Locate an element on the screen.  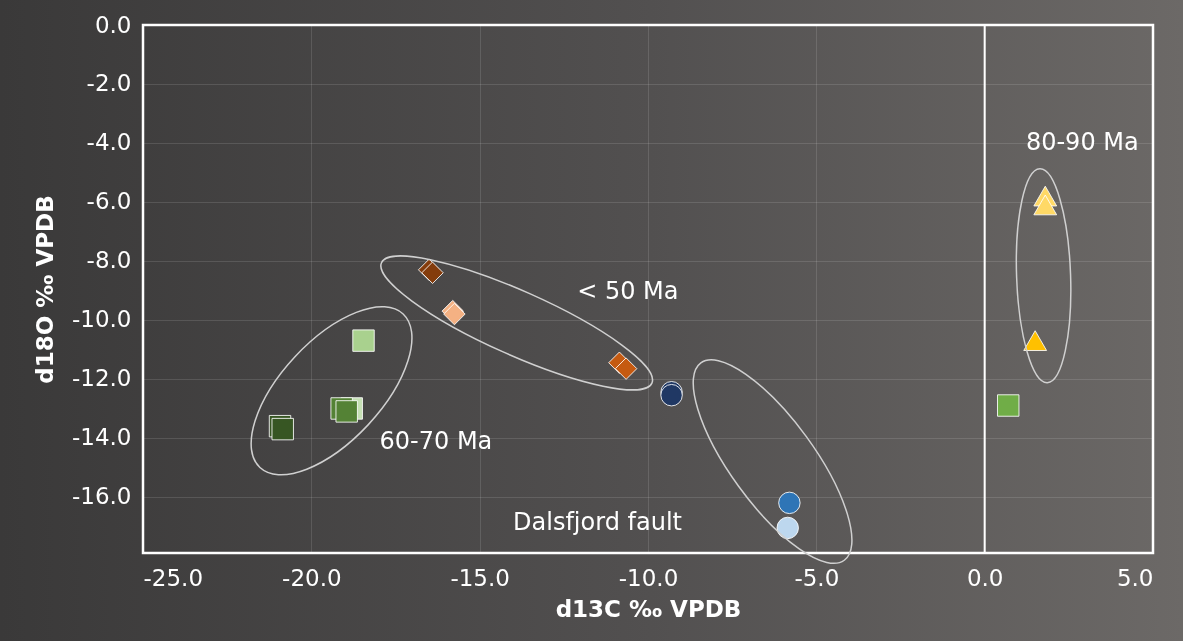
x-tick-label: 0.0 is located at coordinates (985, 577).